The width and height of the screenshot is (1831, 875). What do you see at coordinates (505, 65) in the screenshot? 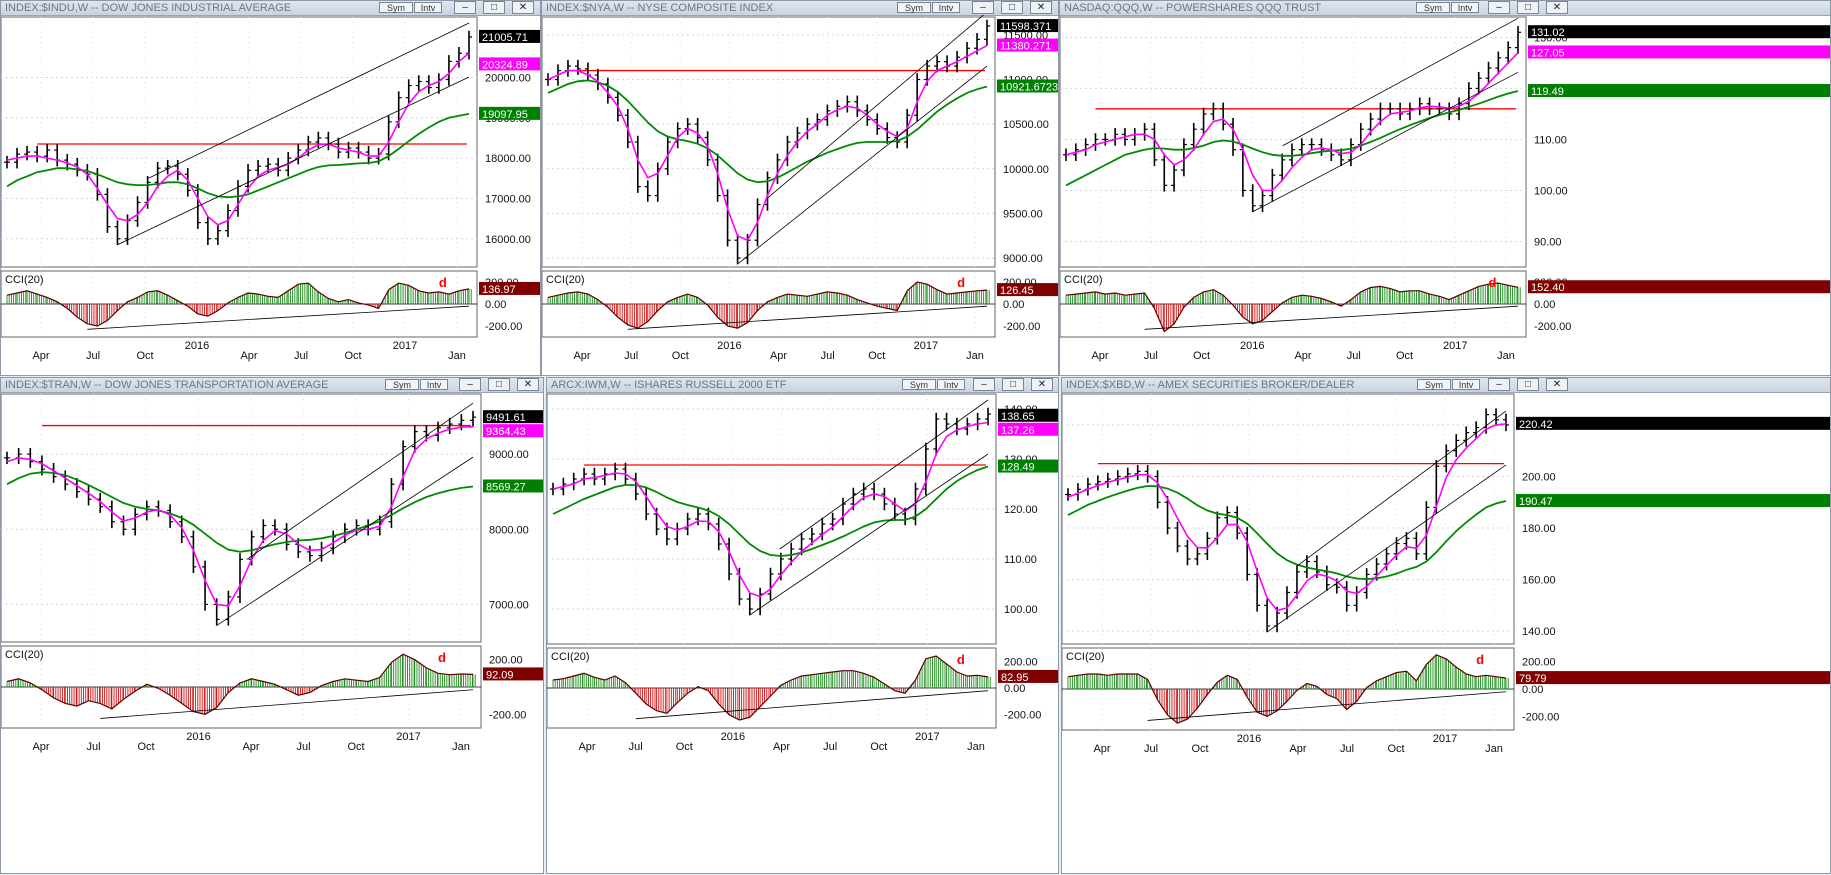
I see `price-value-label: 20324.89` at bounding box center [505, 65].